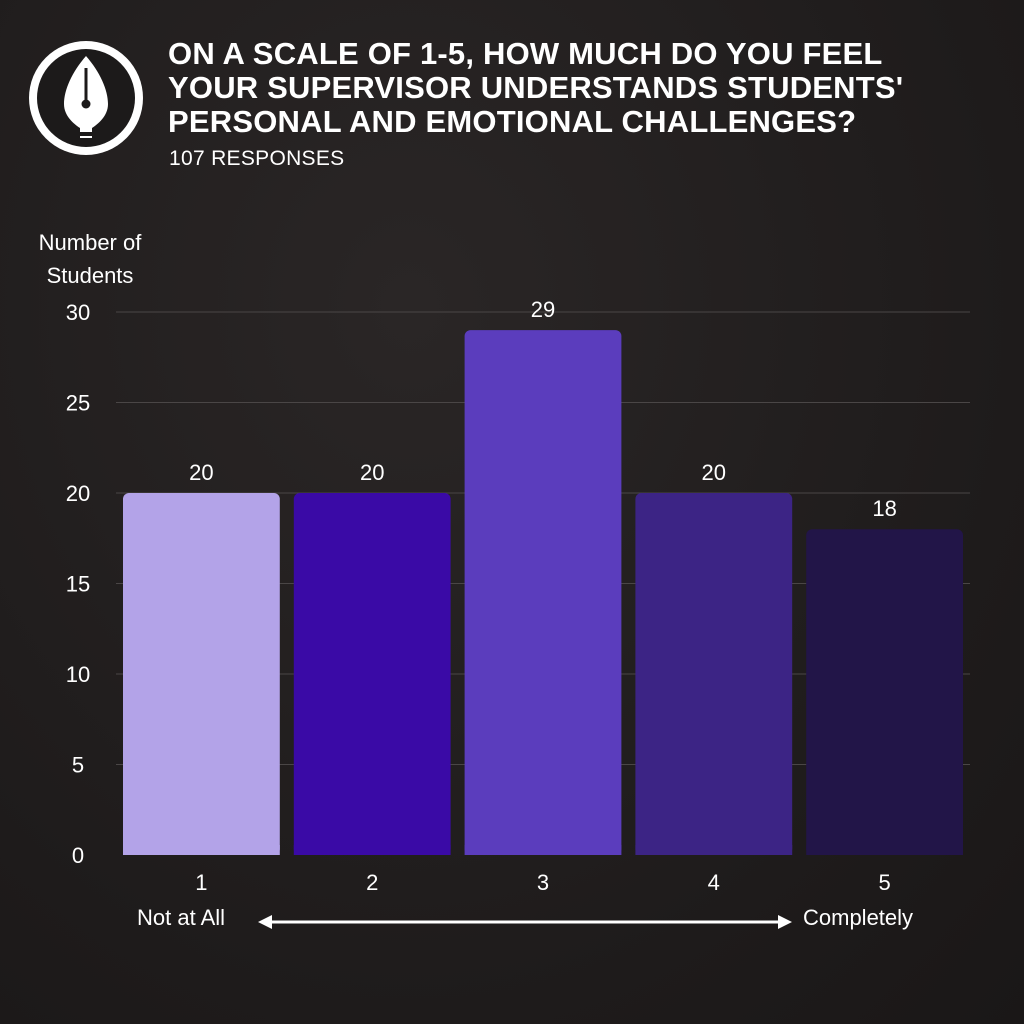  What do you see at coordinates (78, 312) in the screenshot?
I see `y-tick-label: 30` at bounding box center [78, 312].